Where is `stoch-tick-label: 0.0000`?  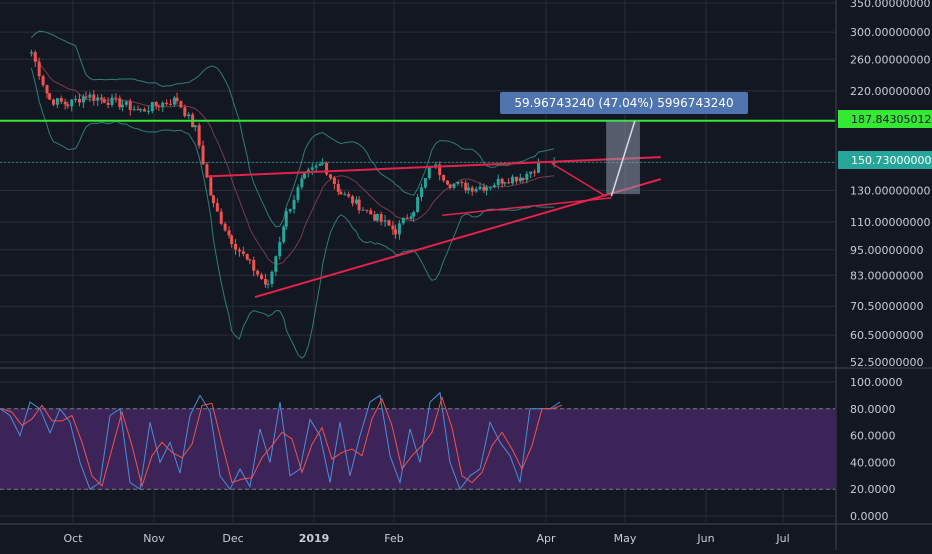 stoch-tick-label: 0.0000 is located at coordinates (869, 516).